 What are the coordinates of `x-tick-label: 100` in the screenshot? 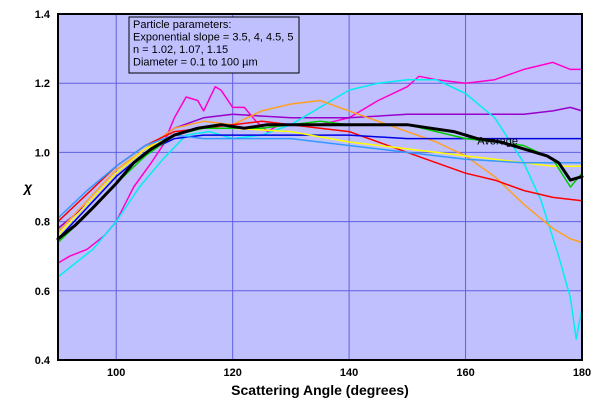 It's located at (116, 373).